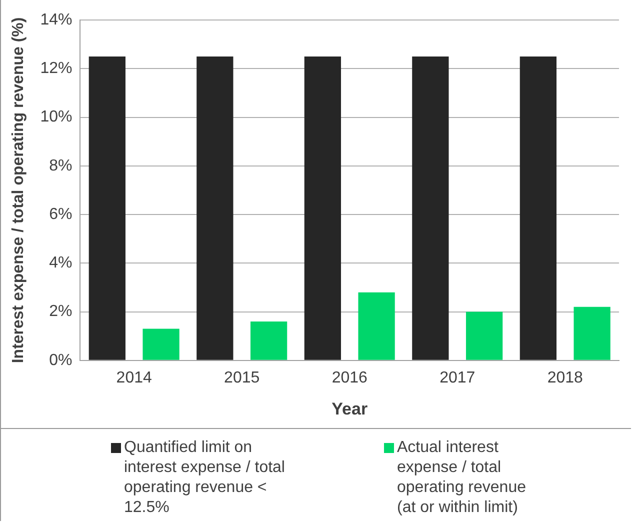  What do you see at coordinates (60, 214) in the screenshot?
I see `y-tick-label: 6%` at bounding box center [60, 214].